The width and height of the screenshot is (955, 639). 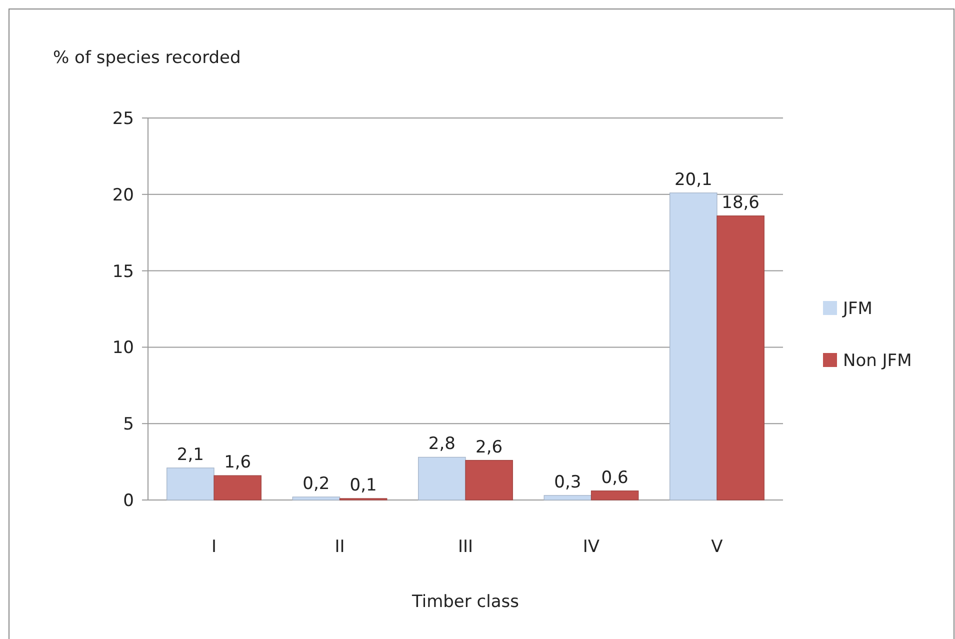 I want to click on legend-label: Non JFM, so click(x=877, y=360).